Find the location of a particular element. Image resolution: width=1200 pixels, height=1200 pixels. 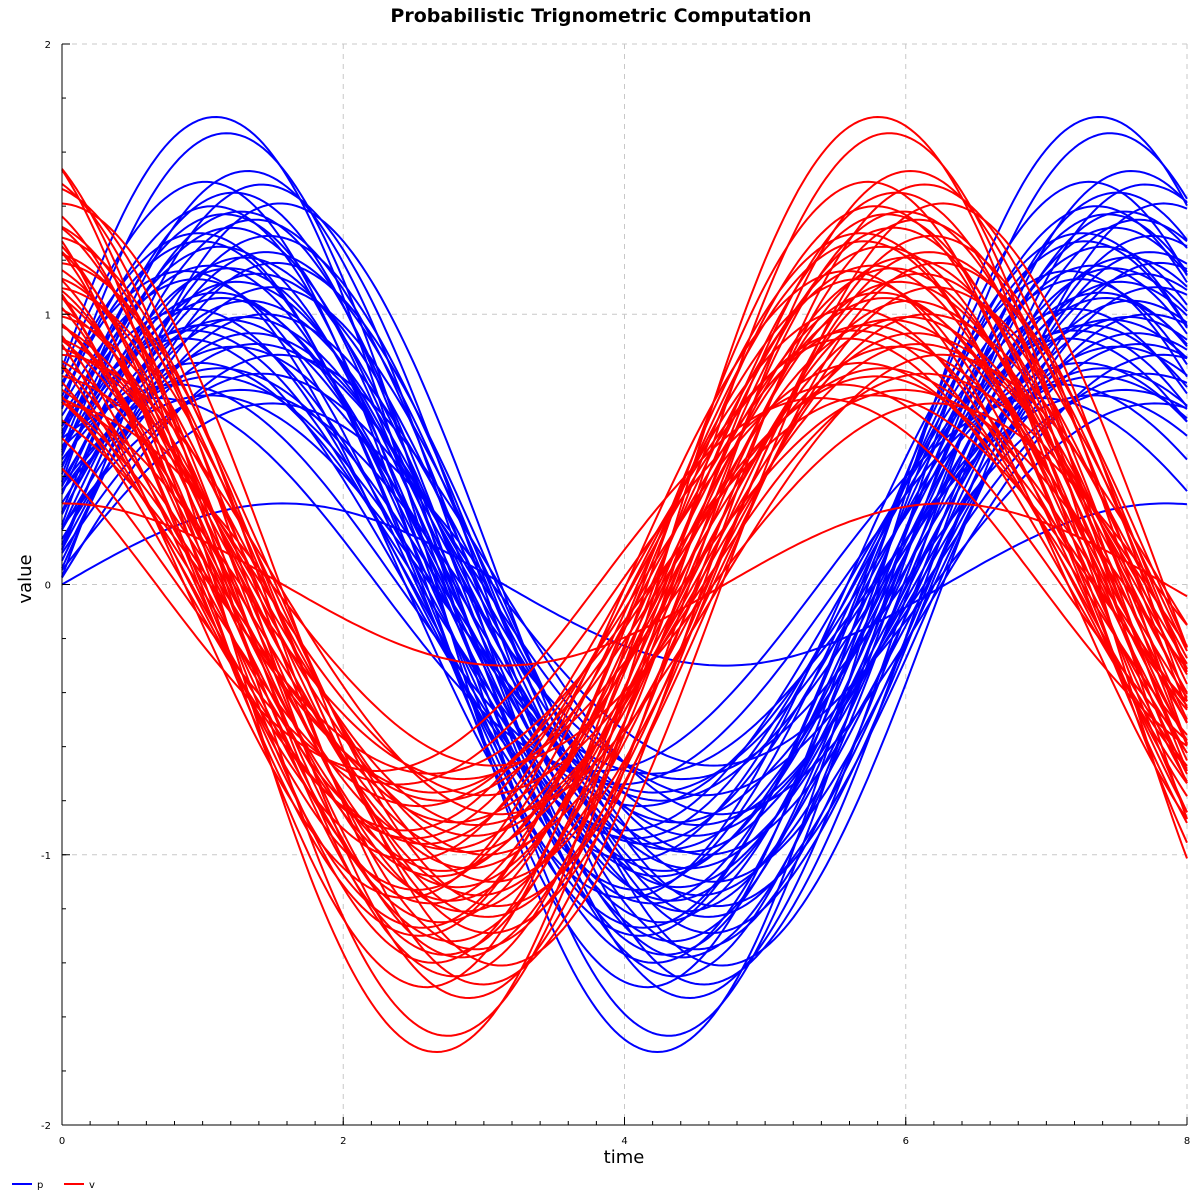

x-tick-label: 6 is located at coordinates (906, 1141).